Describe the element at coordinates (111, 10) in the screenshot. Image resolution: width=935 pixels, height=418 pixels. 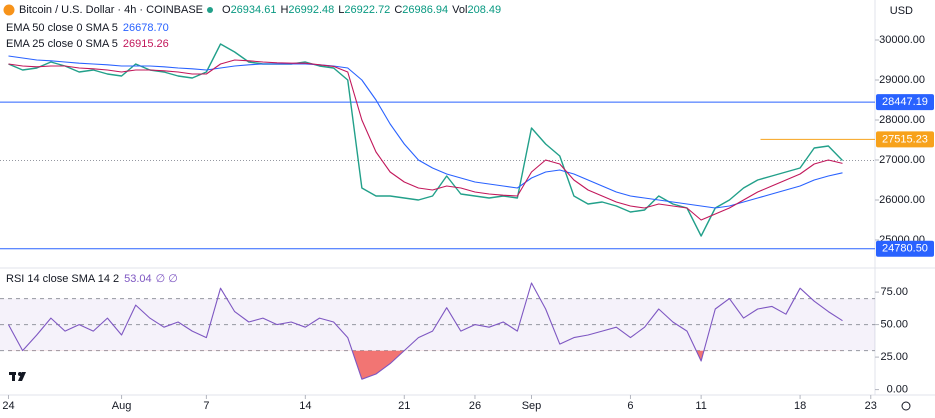
I see `symbol-title: Bitcoin / U.S. Dollar · 4h · COINBASE` at that location.